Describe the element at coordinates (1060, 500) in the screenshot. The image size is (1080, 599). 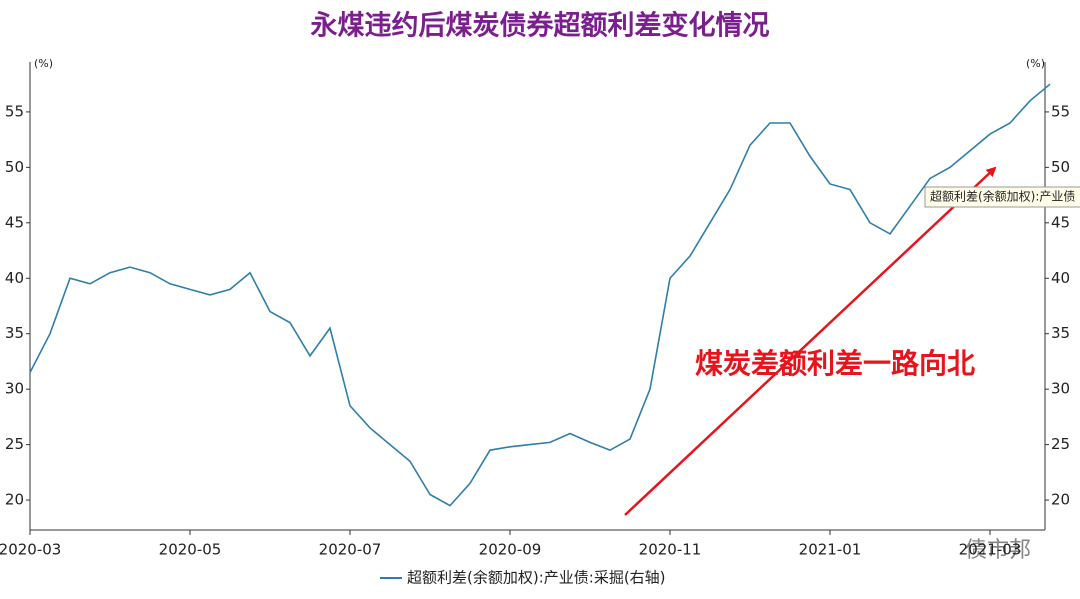
I see `y2-tick-label: 20` at that location.